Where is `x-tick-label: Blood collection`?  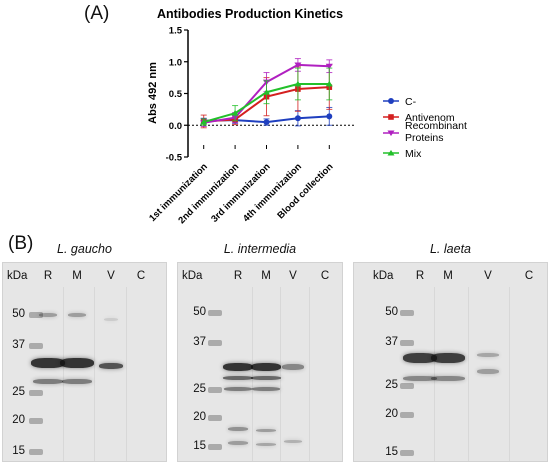
x-tick-label: Blood collection is located at coordinates (305, 191).